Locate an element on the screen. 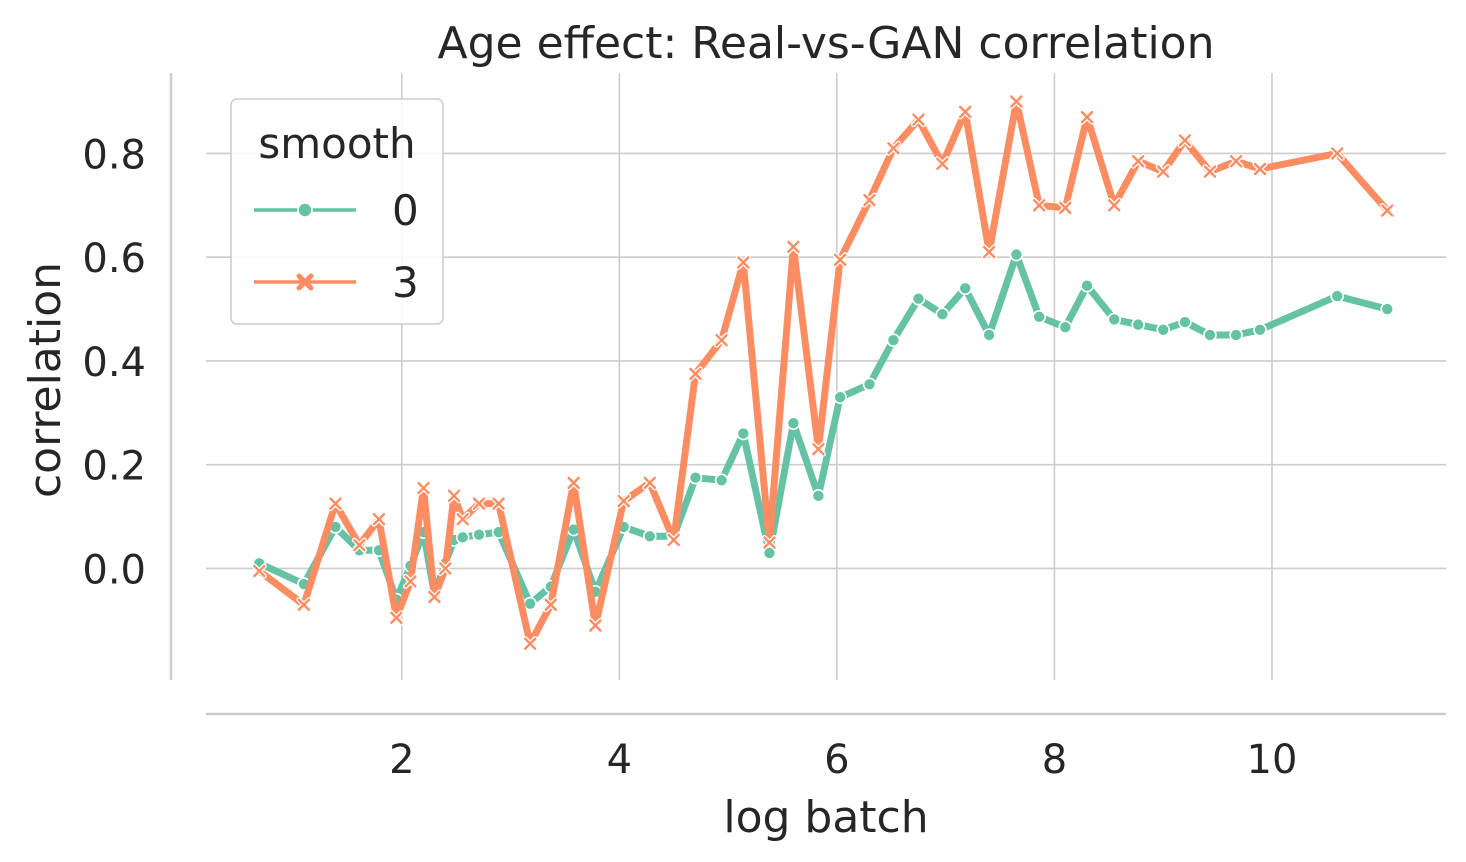 This screenshot has height=862, width=1466. x-tick-label: 6 is located at coordinates (836, 760).